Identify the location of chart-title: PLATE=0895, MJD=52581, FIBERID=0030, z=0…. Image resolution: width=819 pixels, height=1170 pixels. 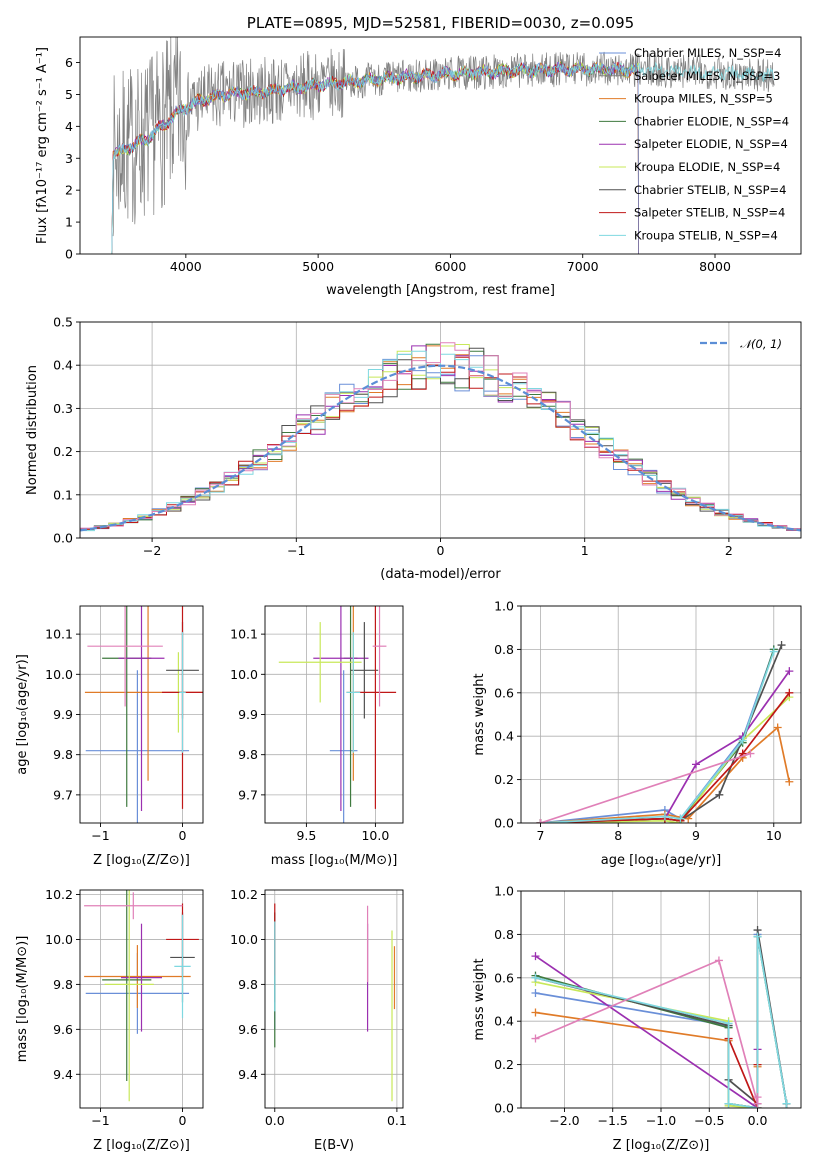
(440, 23).